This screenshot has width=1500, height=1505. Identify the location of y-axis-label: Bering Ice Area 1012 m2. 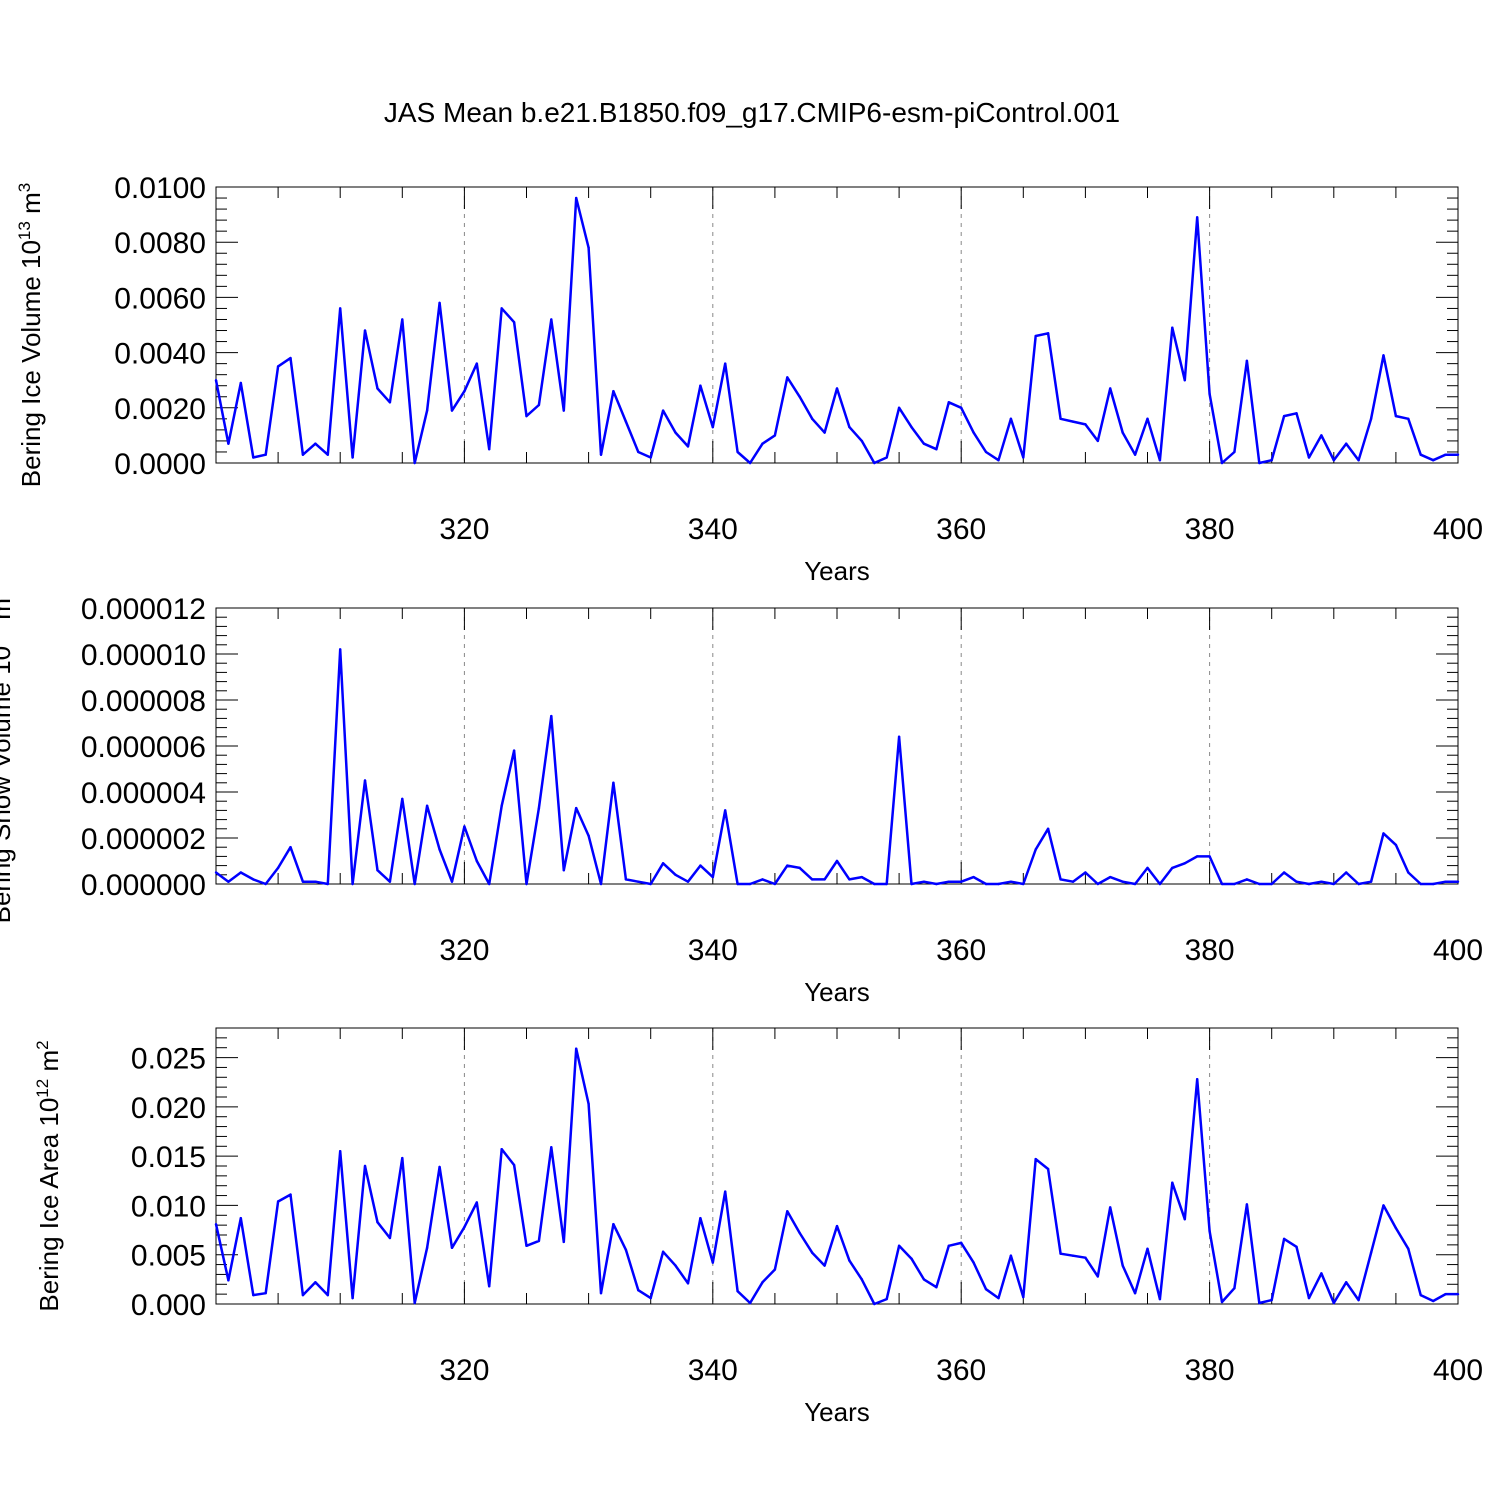
(48, 1175).